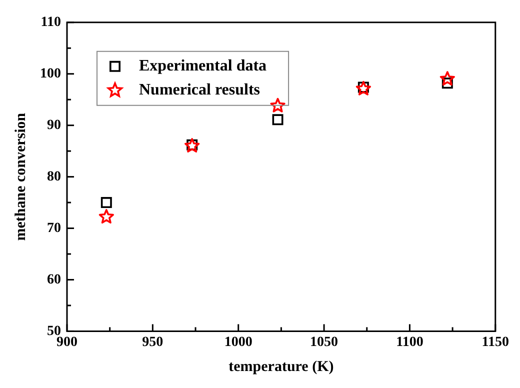 The width and height of the screenshot is (520, 388). What do you see at coordinates (199, 90) in the screenshot?
I see `legend-label: Numerical results` at bounding box center [199, 90].